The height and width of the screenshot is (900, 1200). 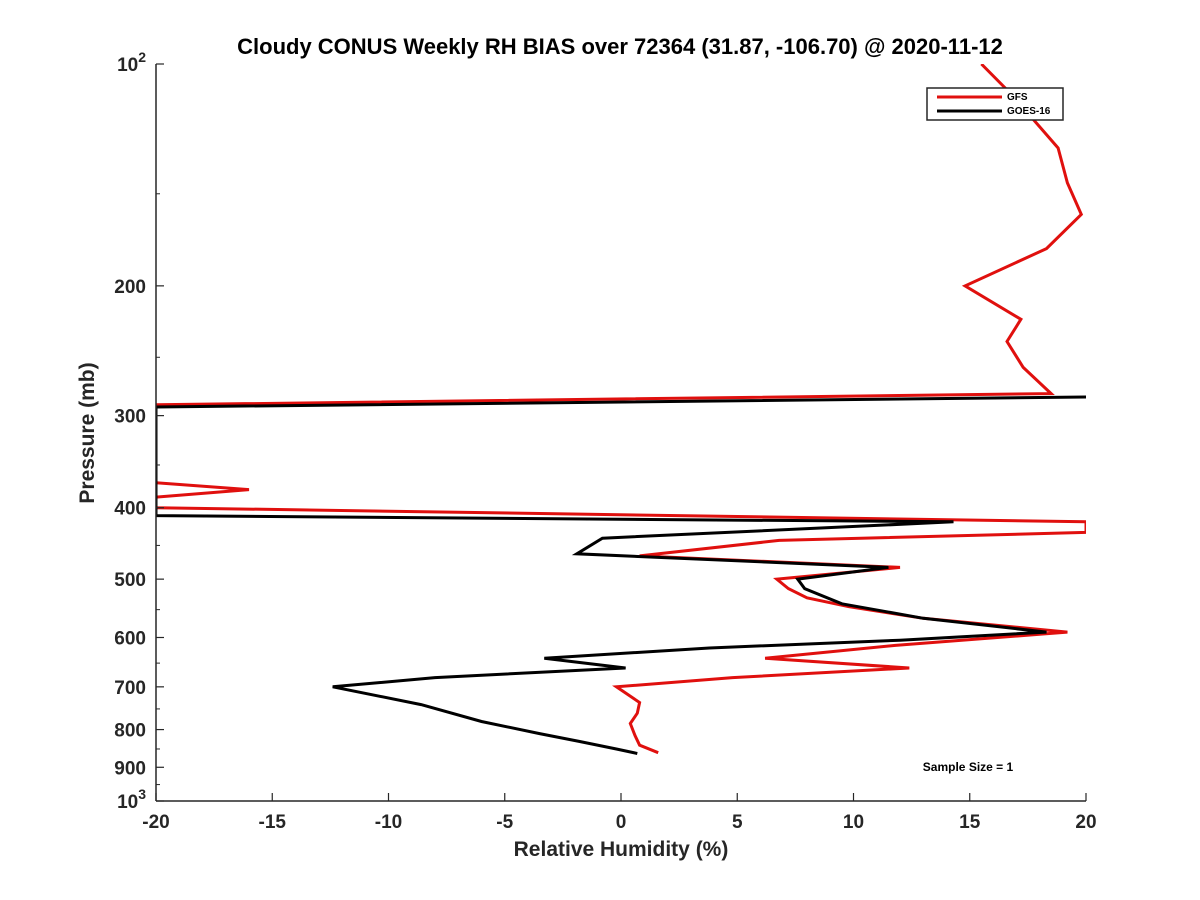 I want to click on x-tick-label: 5, so click(x=737, y=822).